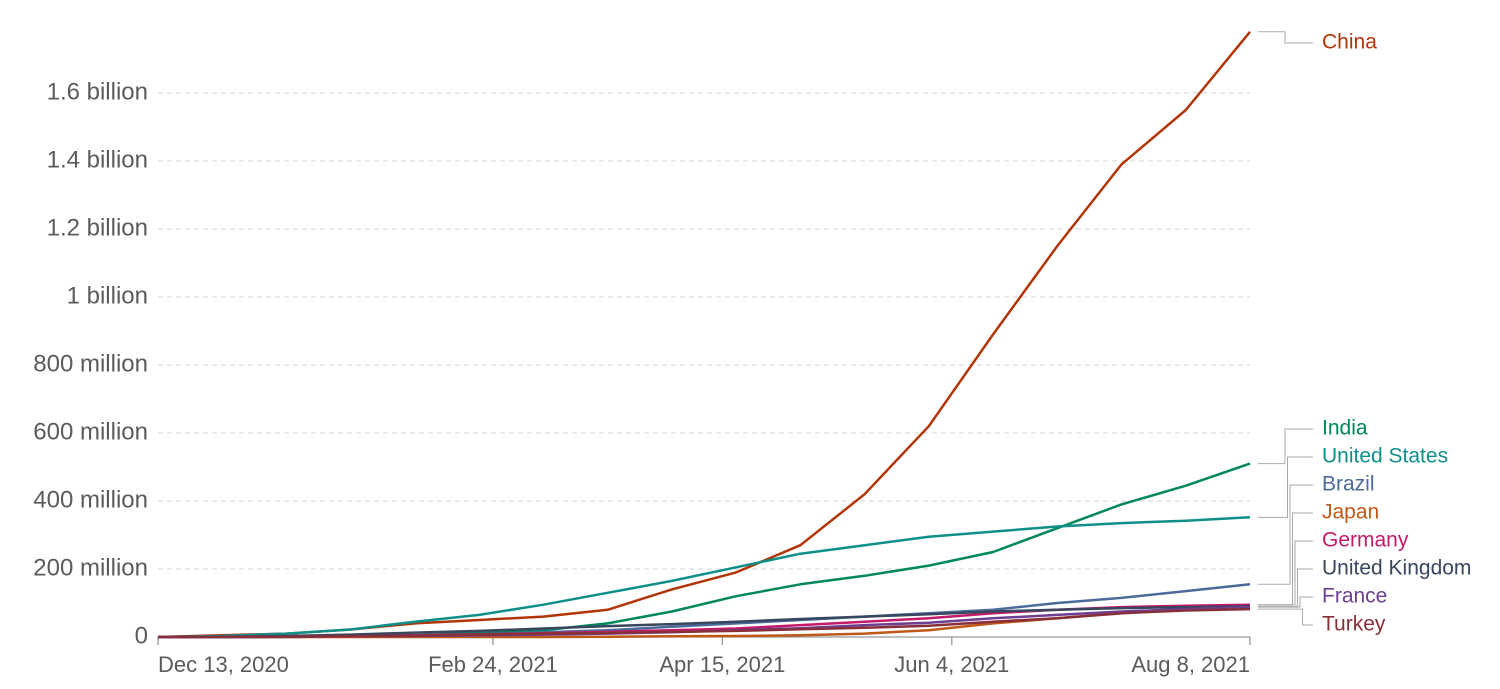 This screenshot has width=1500, height=689. Describe the element at coordinates (1354, 596) in the screenshot. I see `legend-label: France` at that location.